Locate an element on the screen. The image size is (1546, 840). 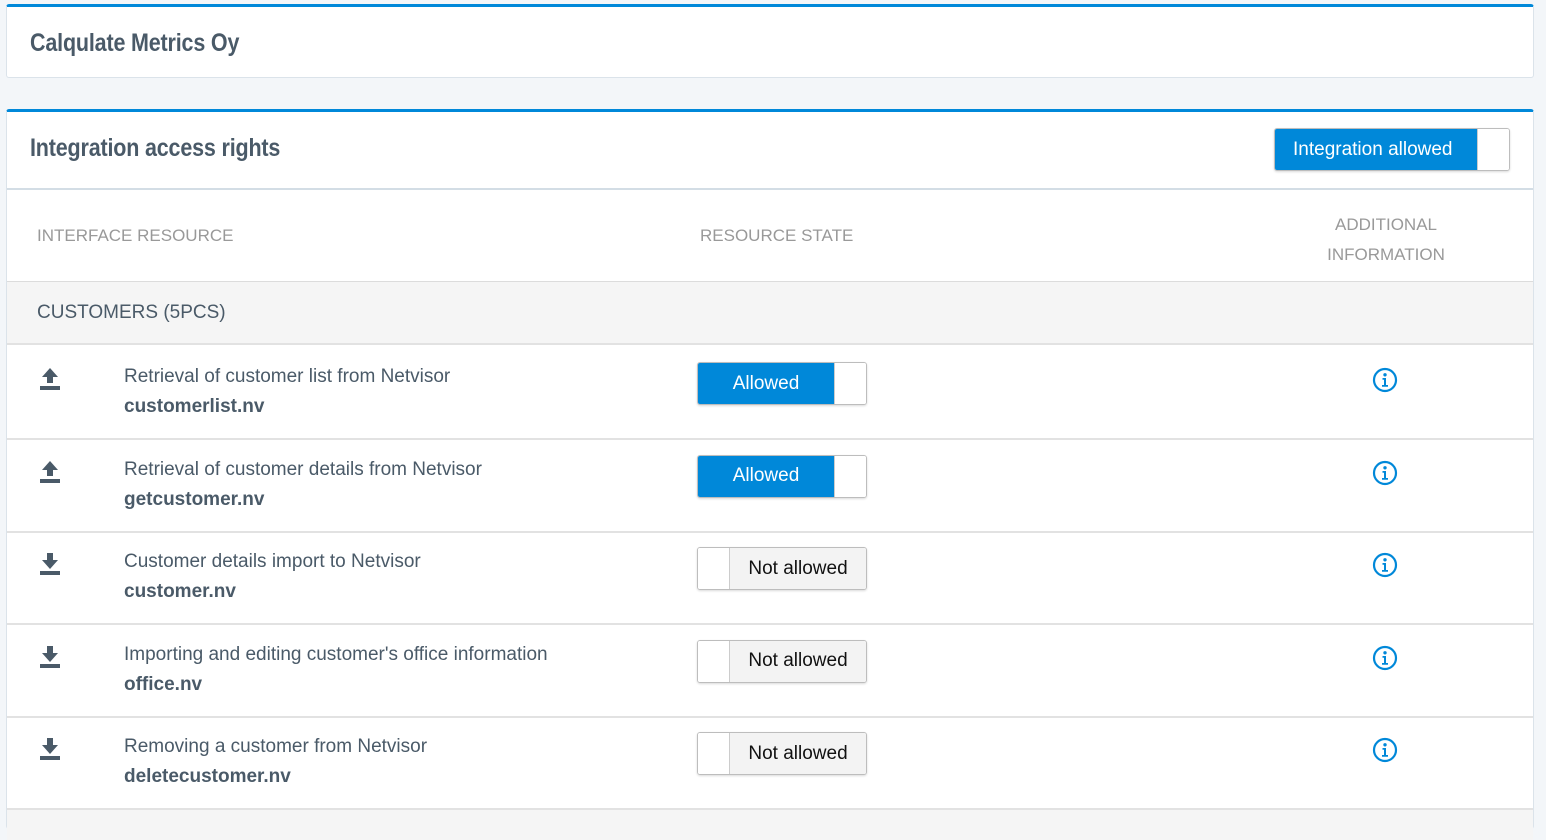
company-title: Calqulate Metrics Oy is located at coordinates (135, 43).